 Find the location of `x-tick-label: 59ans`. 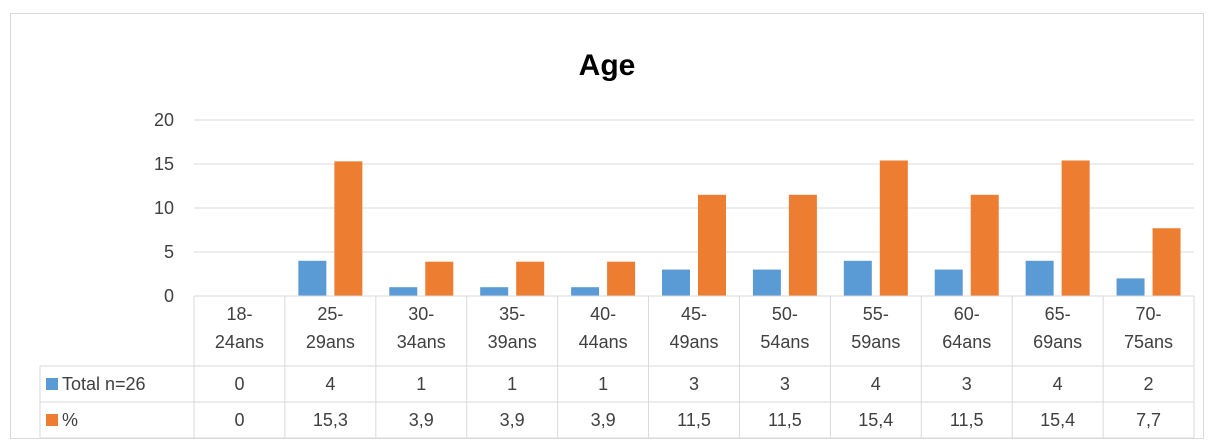

x-tick-label: 59ans is located at coordinates (875, 342).